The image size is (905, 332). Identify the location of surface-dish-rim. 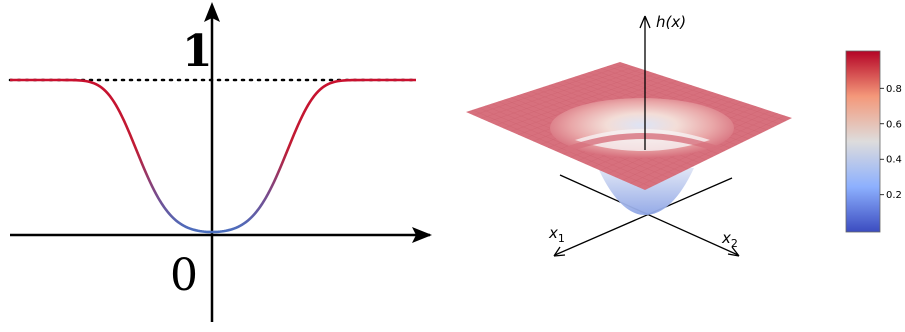
(643, 143).